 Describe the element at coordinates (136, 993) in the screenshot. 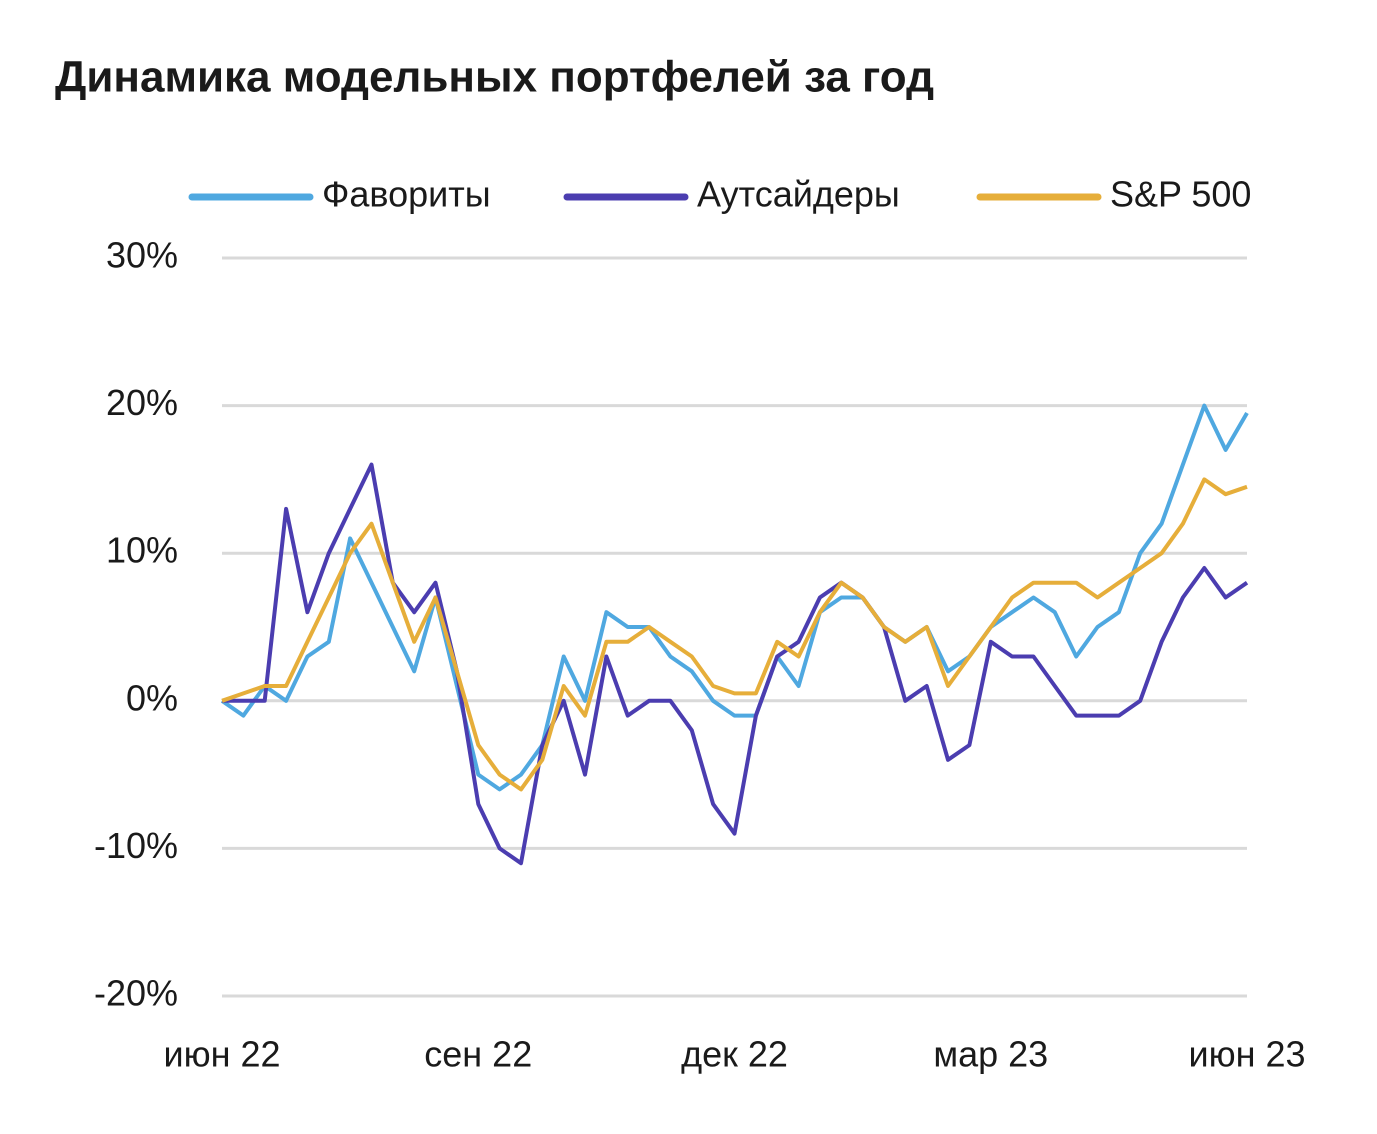

I see `y-tick-label: -20%` at that location.